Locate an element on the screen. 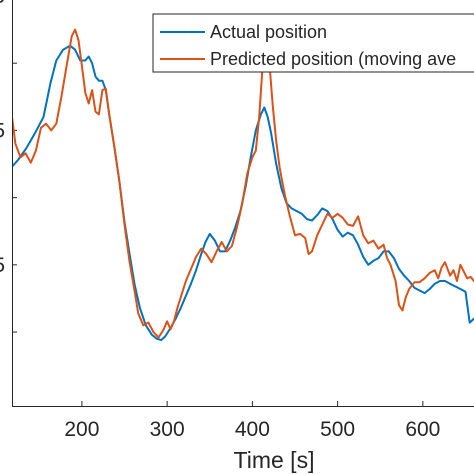  x-tick-label: 600 is located at coordinates (422, 429).